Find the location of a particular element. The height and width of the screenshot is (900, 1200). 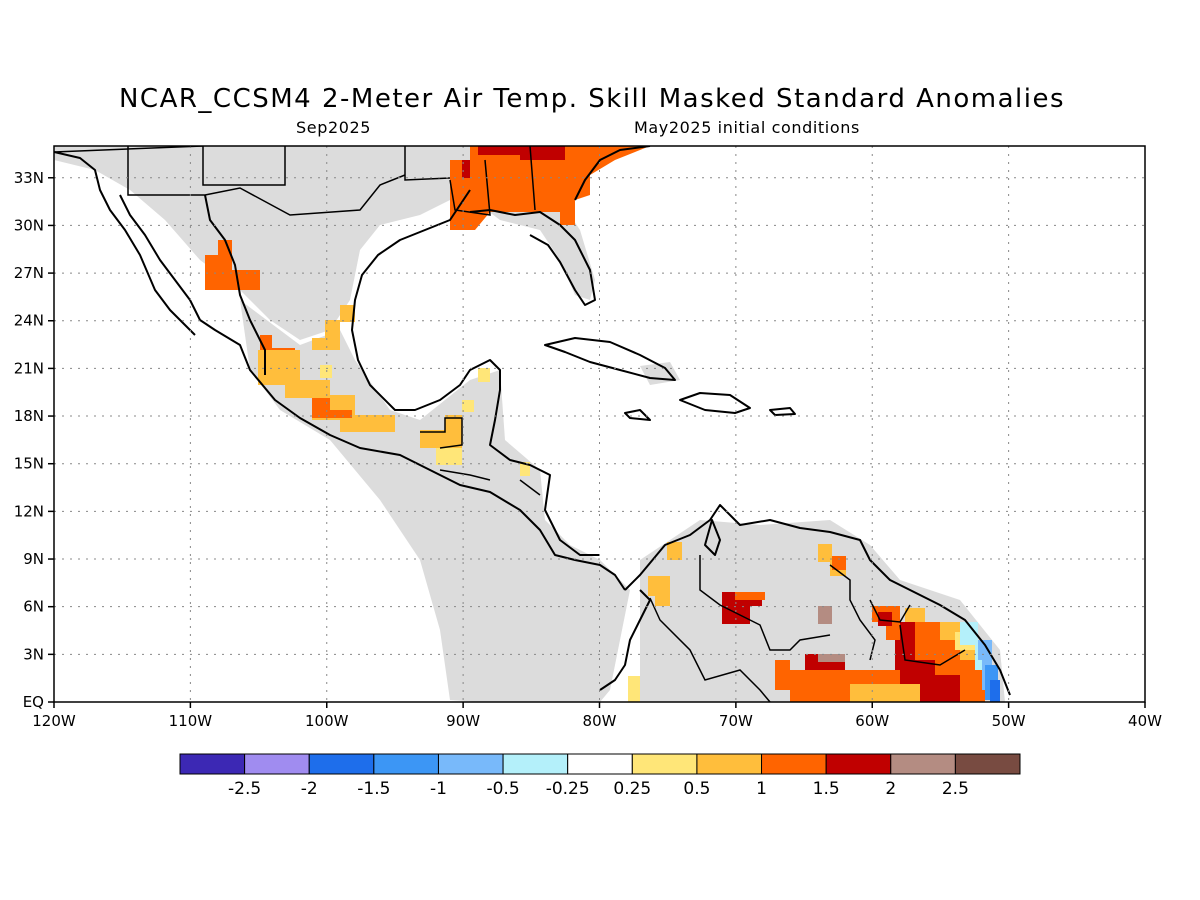

lon-tick-label: 50W is located at coordinates (1009, 721).